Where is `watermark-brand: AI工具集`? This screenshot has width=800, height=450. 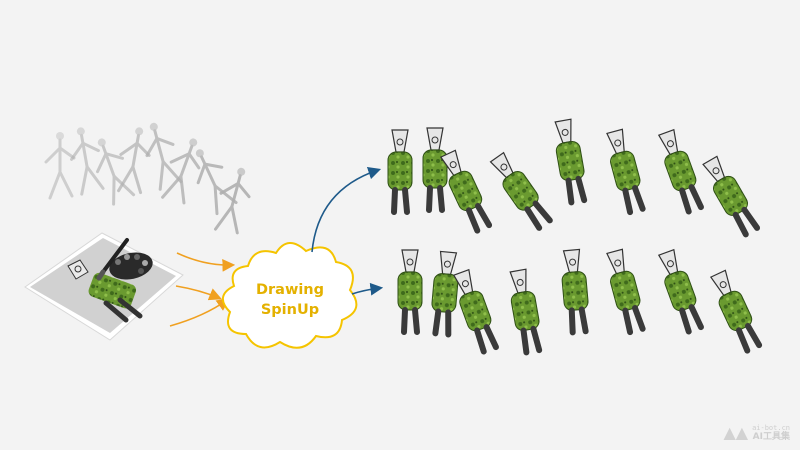 watermark-brand: AI工具集 is located at coordinates (771, 437).